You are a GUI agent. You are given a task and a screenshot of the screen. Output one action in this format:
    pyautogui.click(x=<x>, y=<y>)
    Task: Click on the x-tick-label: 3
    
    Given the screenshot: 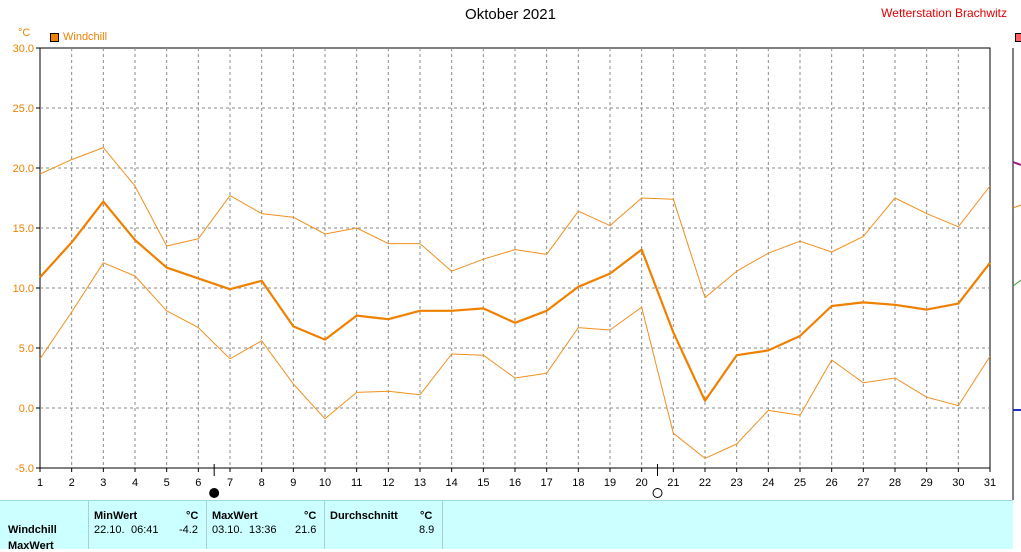 What is the action you would take?
    pyautogui.click(x=103, y=483)
    